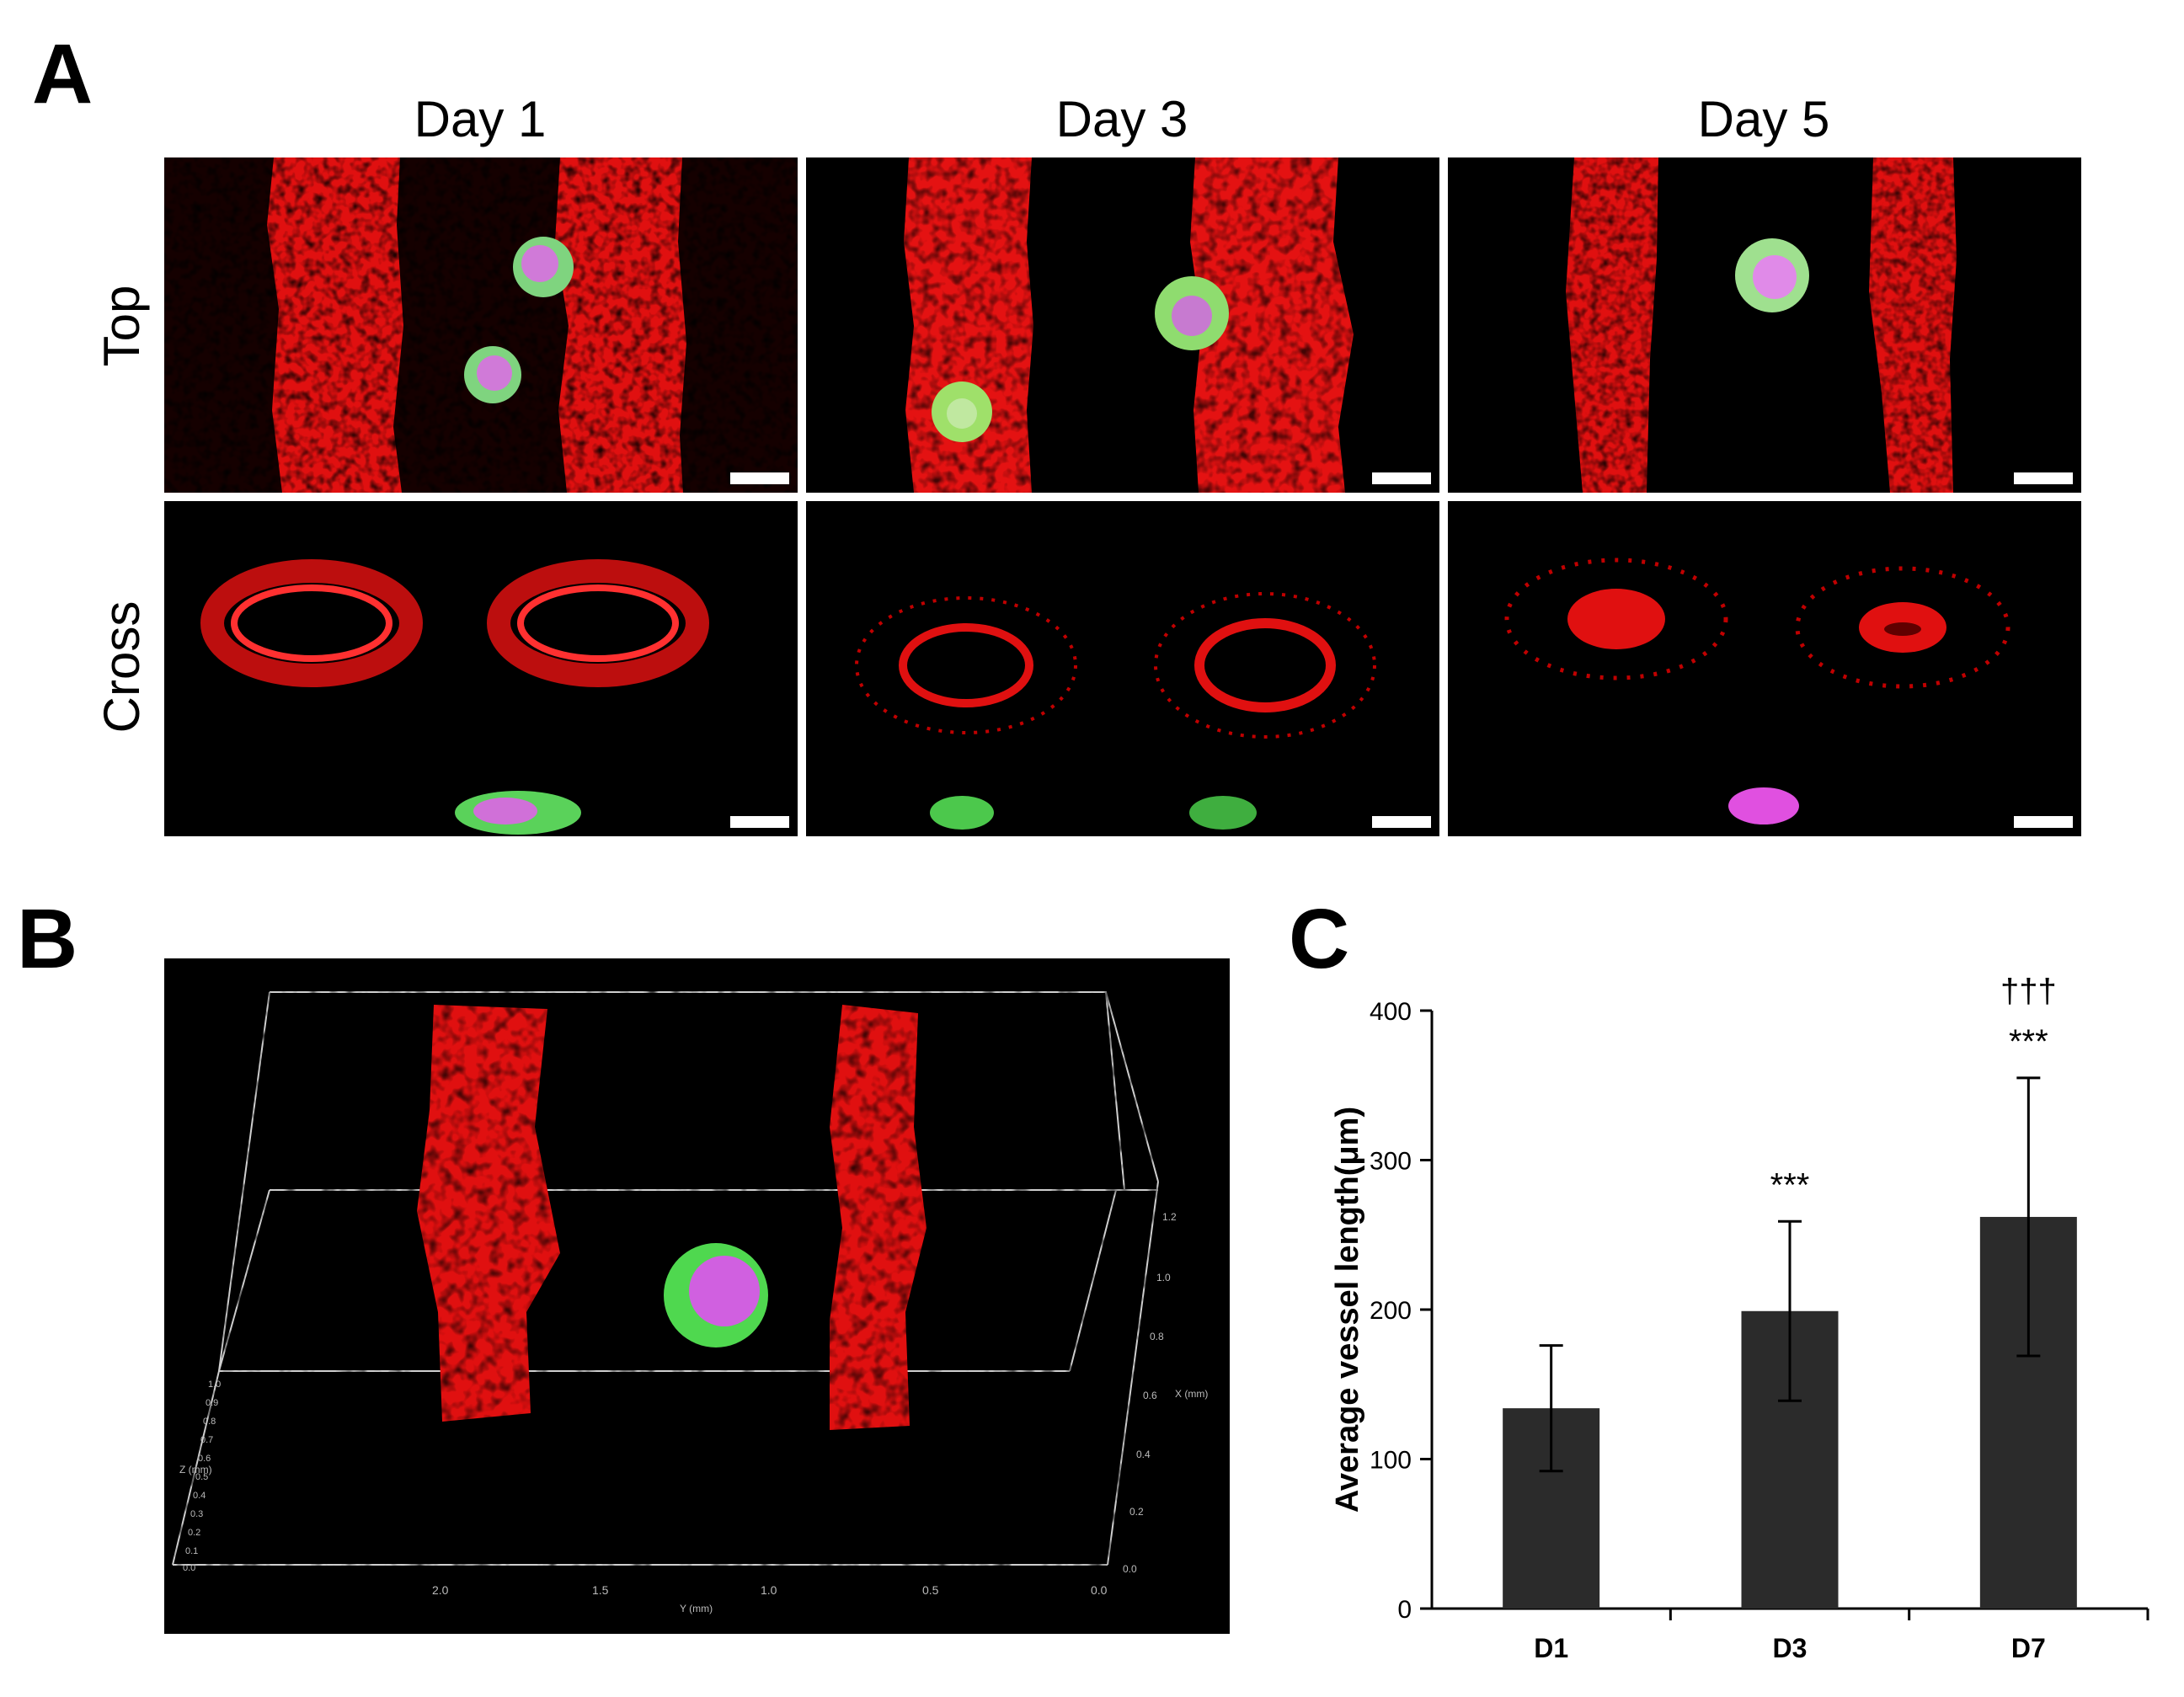 Image resolution: width=2184 pixels, height=1697 pixels. What do you see at coordinates (122, 326) in the screenshot?
I see `row-label-top: Top` at bounding box center [122, 326].